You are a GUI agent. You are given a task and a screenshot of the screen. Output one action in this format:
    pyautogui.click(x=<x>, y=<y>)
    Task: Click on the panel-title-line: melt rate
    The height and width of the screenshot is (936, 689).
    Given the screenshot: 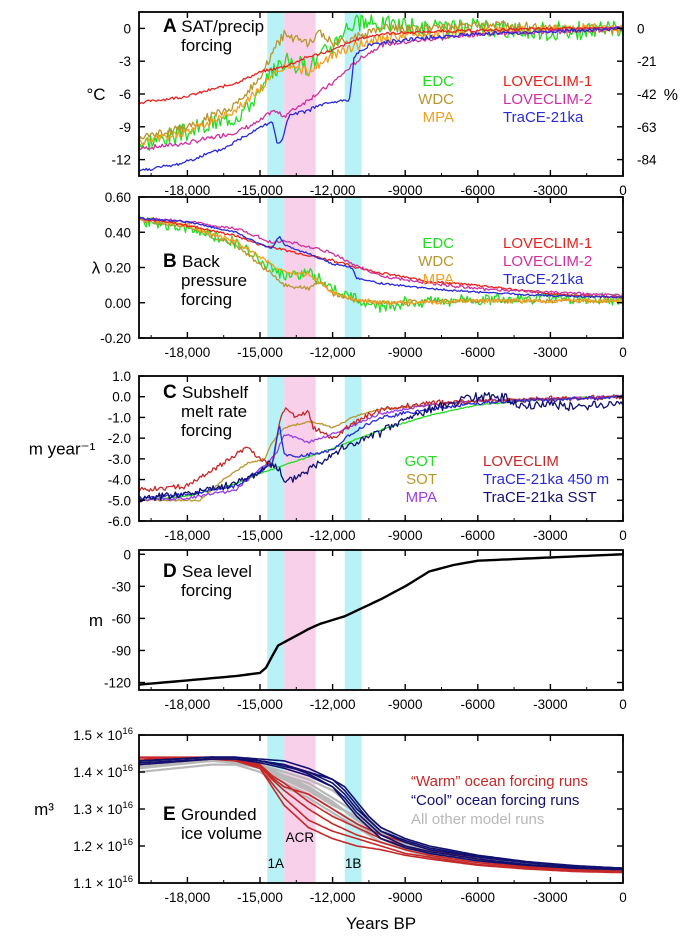 What is the action you would take?
    pyautogui.click(x=214, y=411)
    